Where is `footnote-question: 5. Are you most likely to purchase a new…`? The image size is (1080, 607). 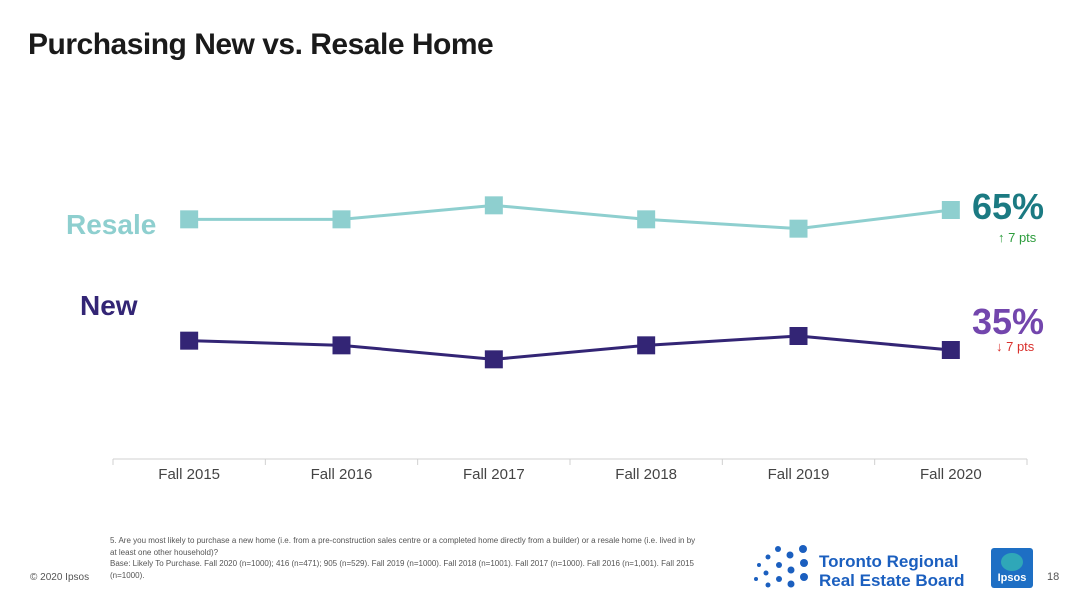 footnote-question: 5. Are you most likely to purchase a new… is located at coordinates (403, 546).